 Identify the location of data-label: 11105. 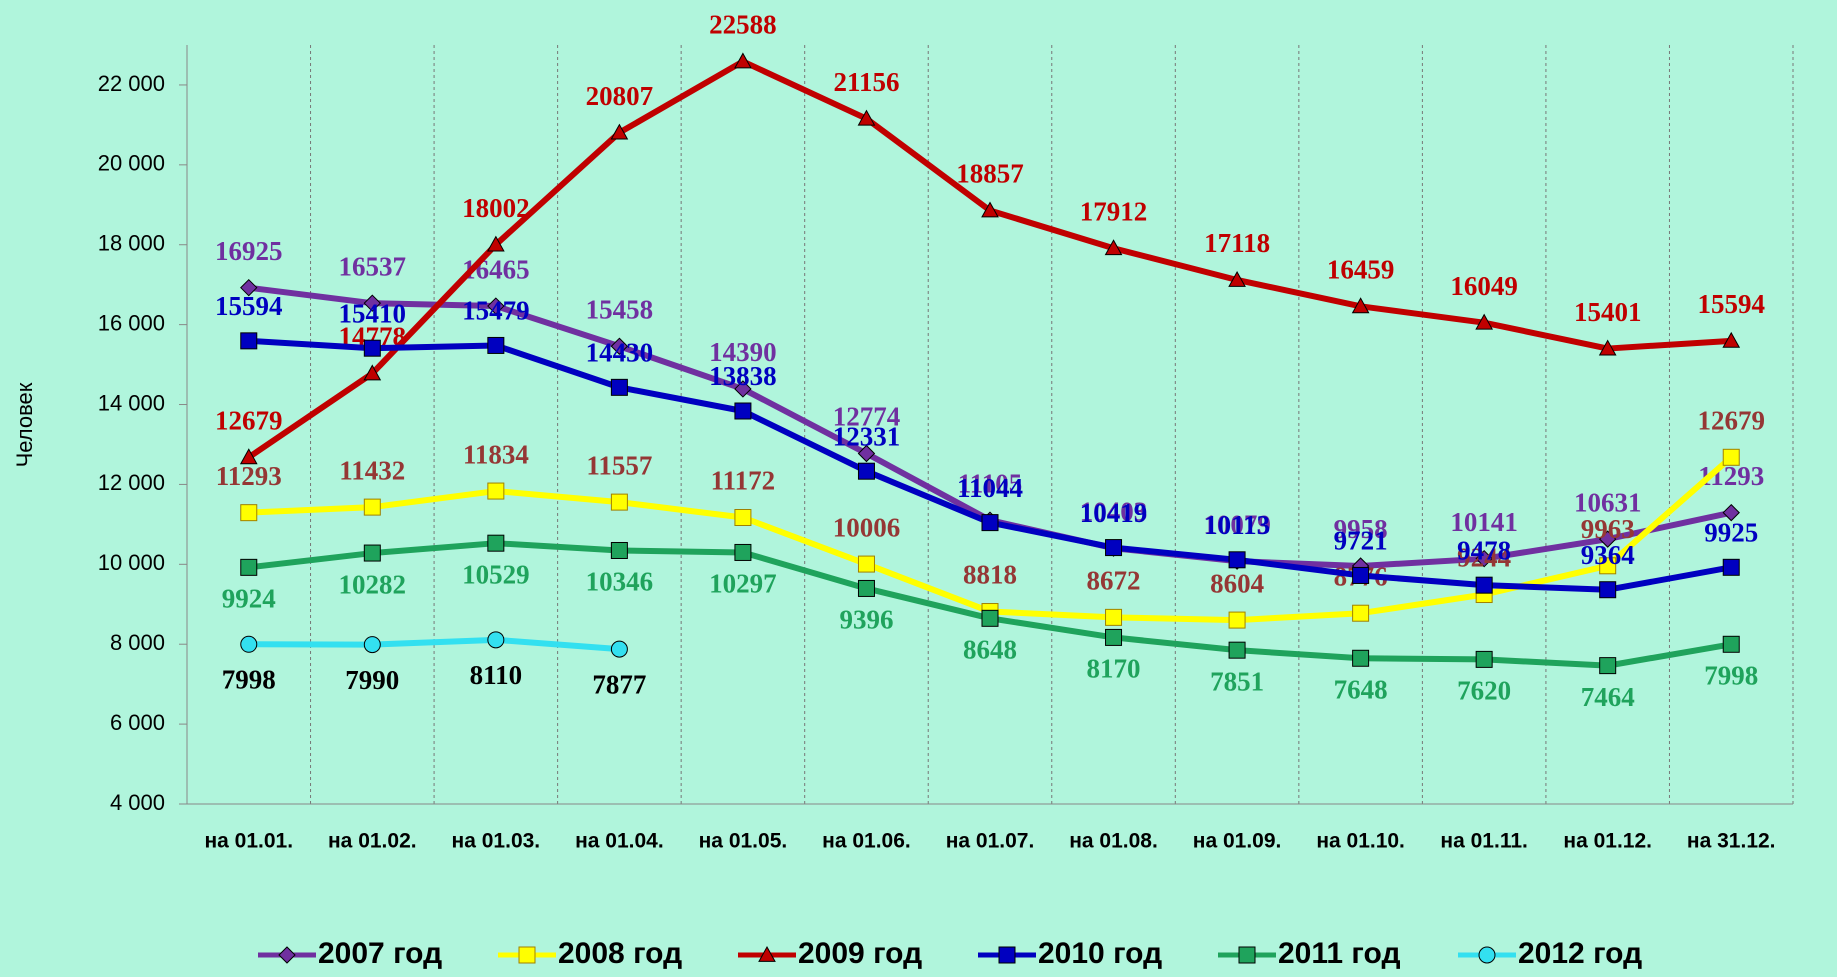
(990, 483).